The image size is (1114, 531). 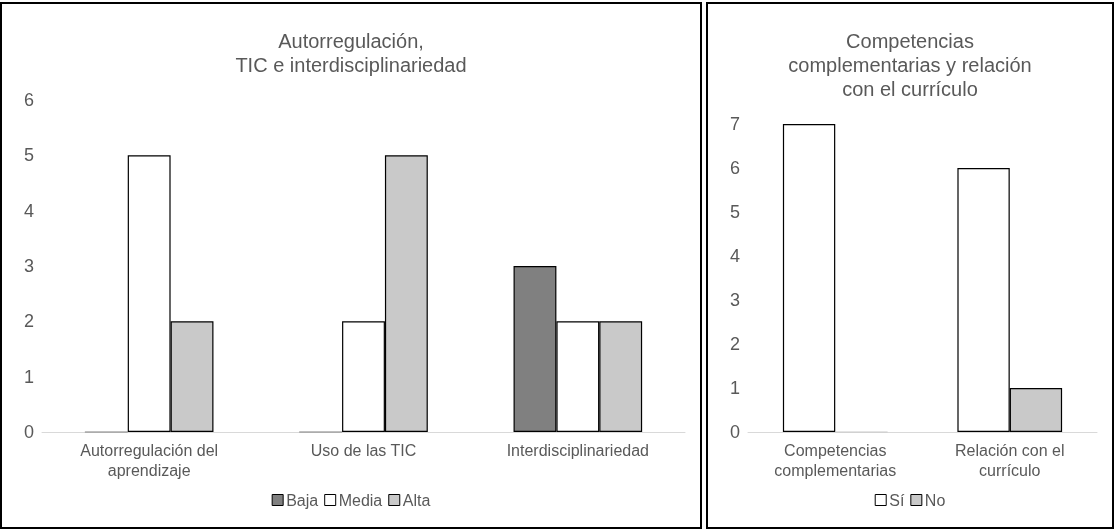 What do you see at coordinates (935, 500) in the screenshot?
I see `legend-label: No` at bounding box center [935, 500].